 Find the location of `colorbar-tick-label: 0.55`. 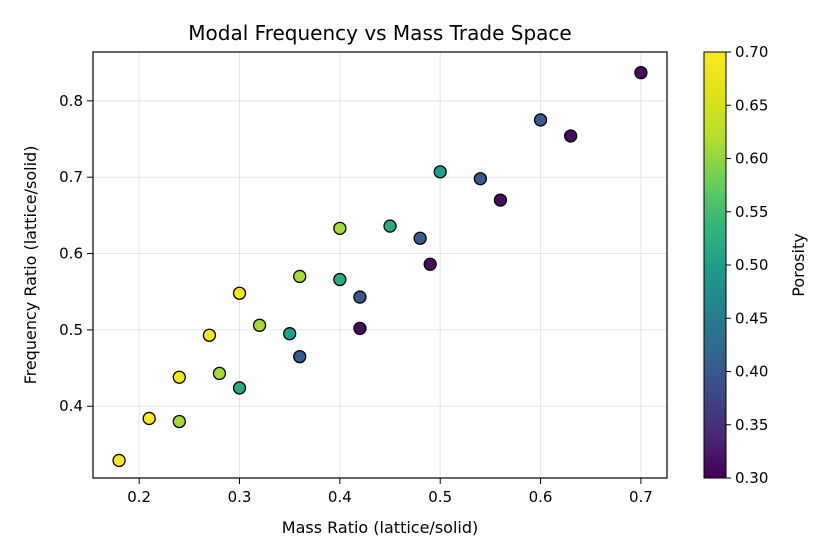

colorbar-tick-label: 0.55 is located at coordinates (751, 212).